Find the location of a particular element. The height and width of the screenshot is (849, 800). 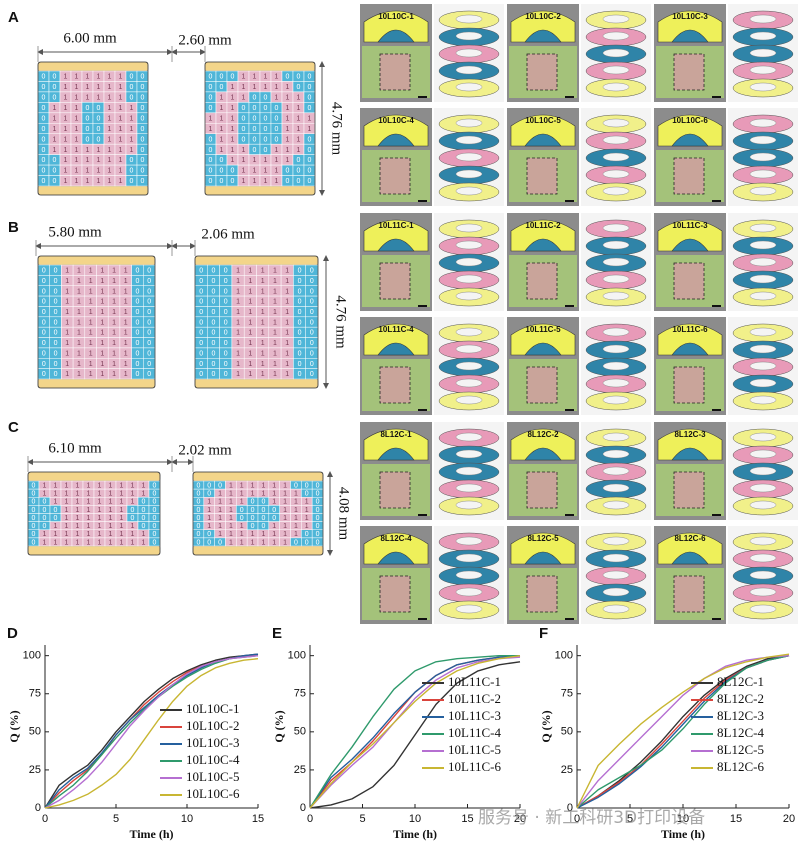

gap-label: 2.06 mm is located at coordinates (228, 234).